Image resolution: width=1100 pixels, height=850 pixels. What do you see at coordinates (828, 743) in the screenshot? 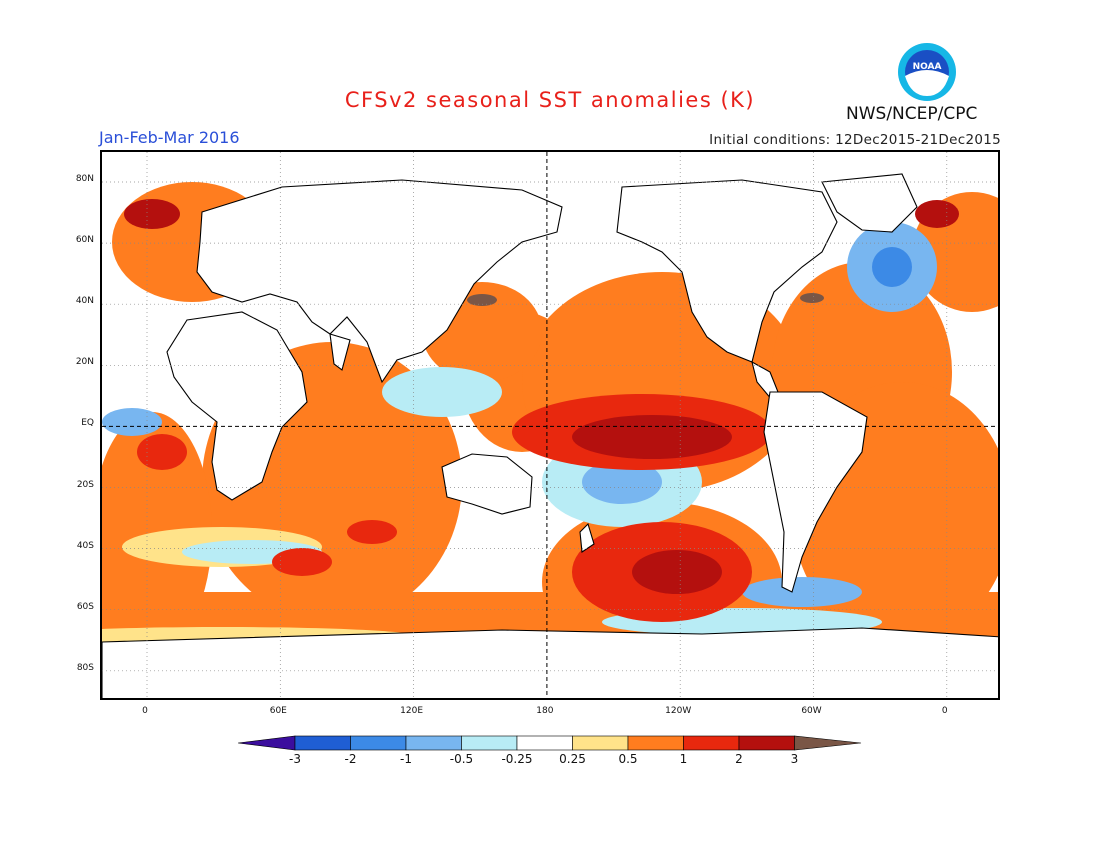
I see `colorbar-arrow-high` at bounding box center [828, 743].